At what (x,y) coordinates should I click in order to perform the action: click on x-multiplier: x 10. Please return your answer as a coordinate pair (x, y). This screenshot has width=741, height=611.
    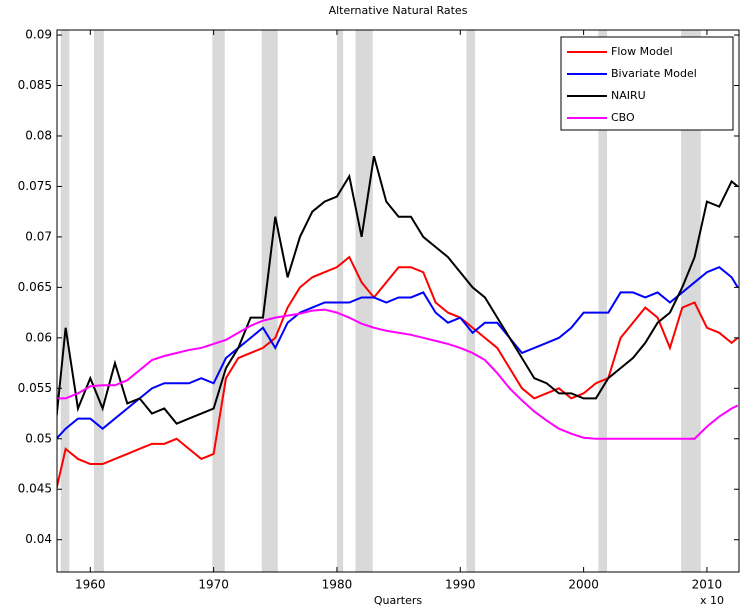
    Looking at the image, I should click on (712, 600).